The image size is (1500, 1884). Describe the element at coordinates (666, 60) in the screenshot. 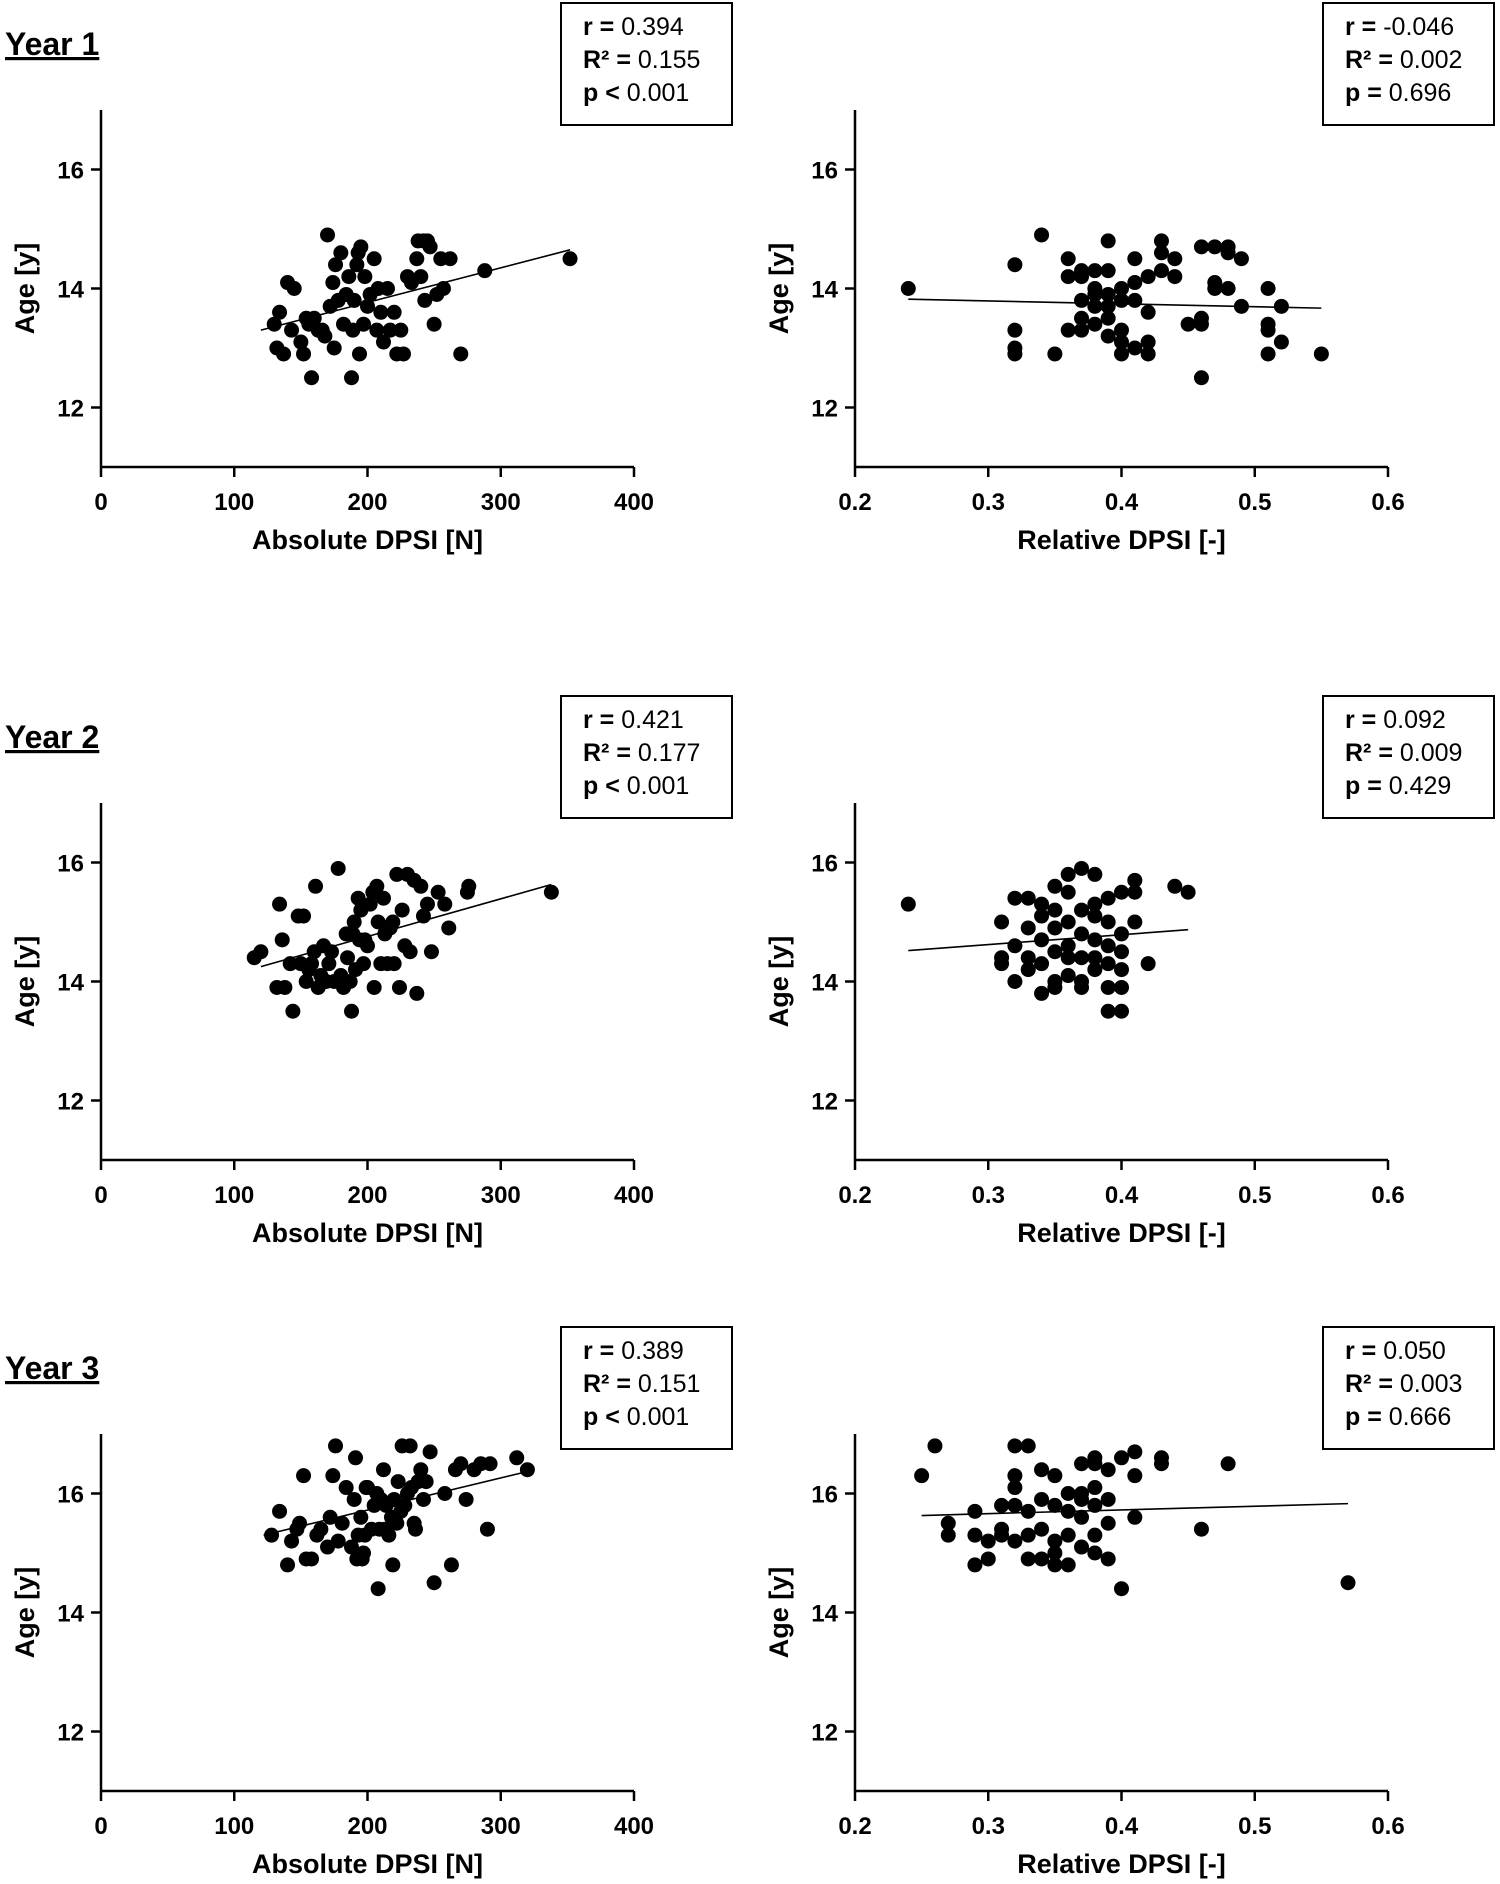

I see `stat-r-squared-value: 0.155` at that location.